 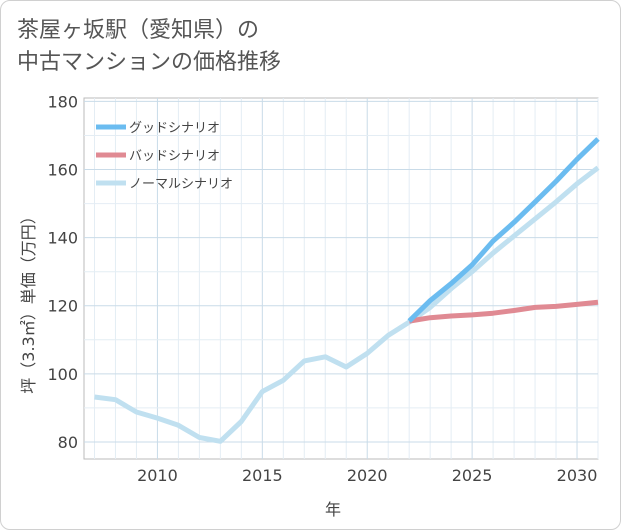 What do you see at coordinates (503, 230) in the screenshot?
I see `series-line-good` at bounding box center [503, 230].